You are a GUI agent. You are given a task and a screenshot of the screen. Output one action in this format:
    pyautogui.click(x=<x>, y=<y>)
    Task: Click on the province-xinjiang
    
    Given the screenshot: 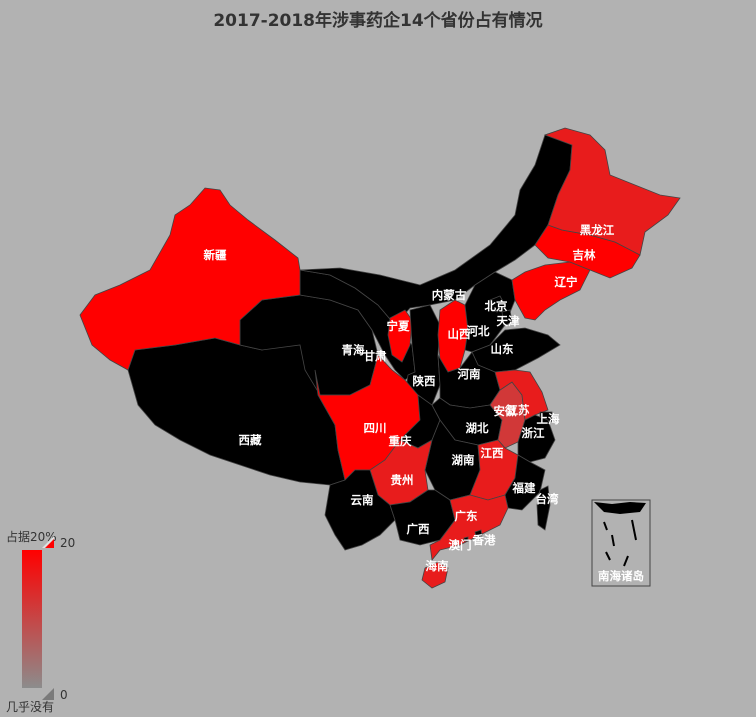 What is the action you would take?
    pyautogui.click(x=190, y=279)
    